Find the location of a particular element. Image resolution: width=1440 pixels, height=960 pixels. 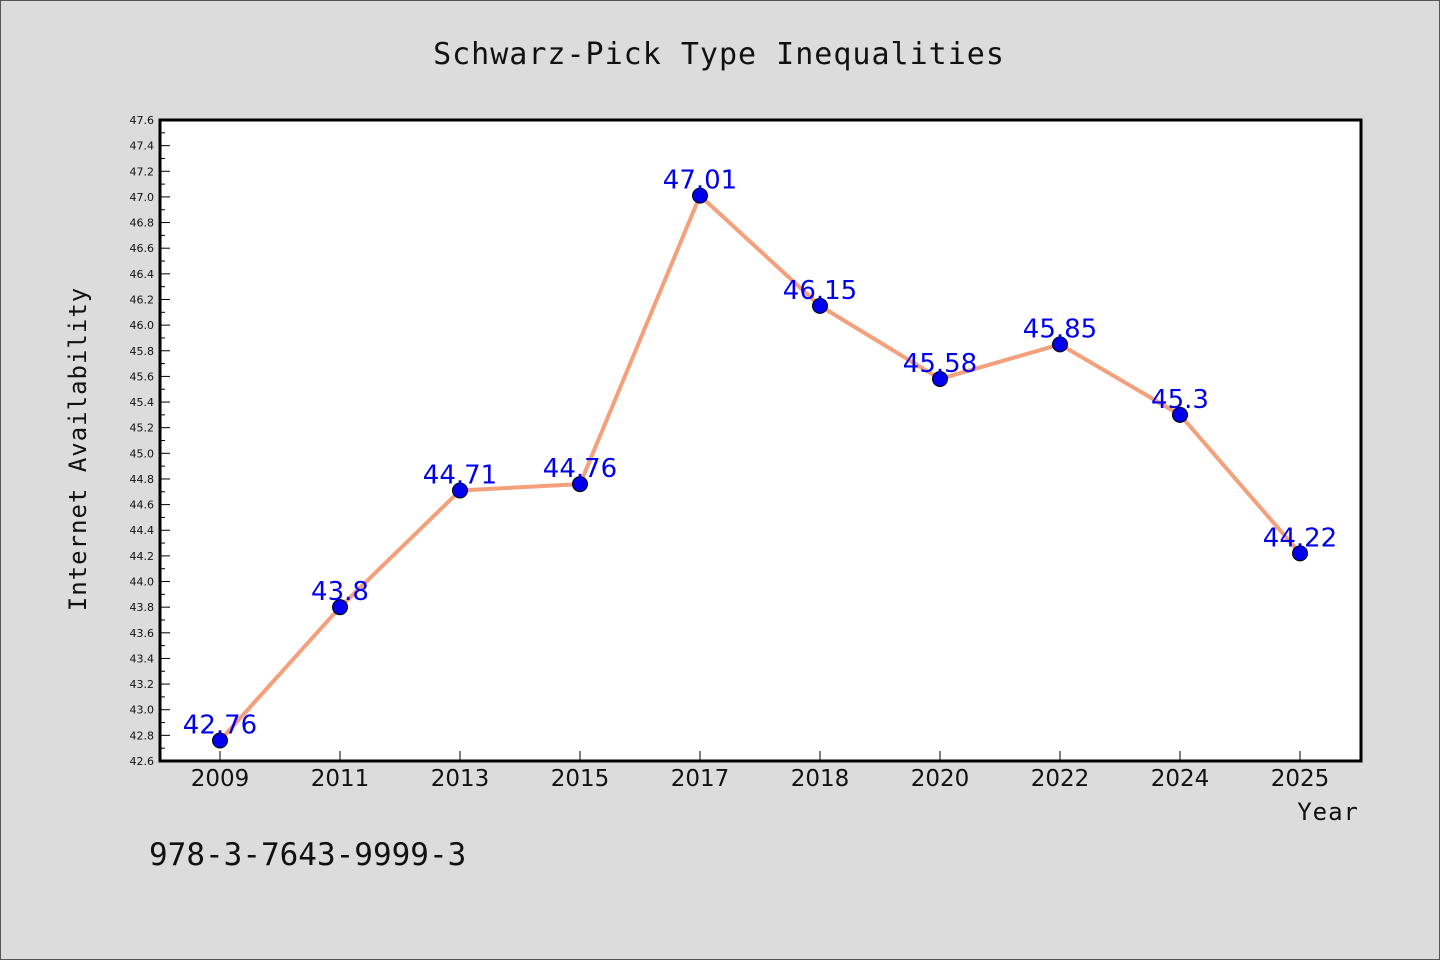

x-tick-label: 2020 is located at coordinates (940, 779).